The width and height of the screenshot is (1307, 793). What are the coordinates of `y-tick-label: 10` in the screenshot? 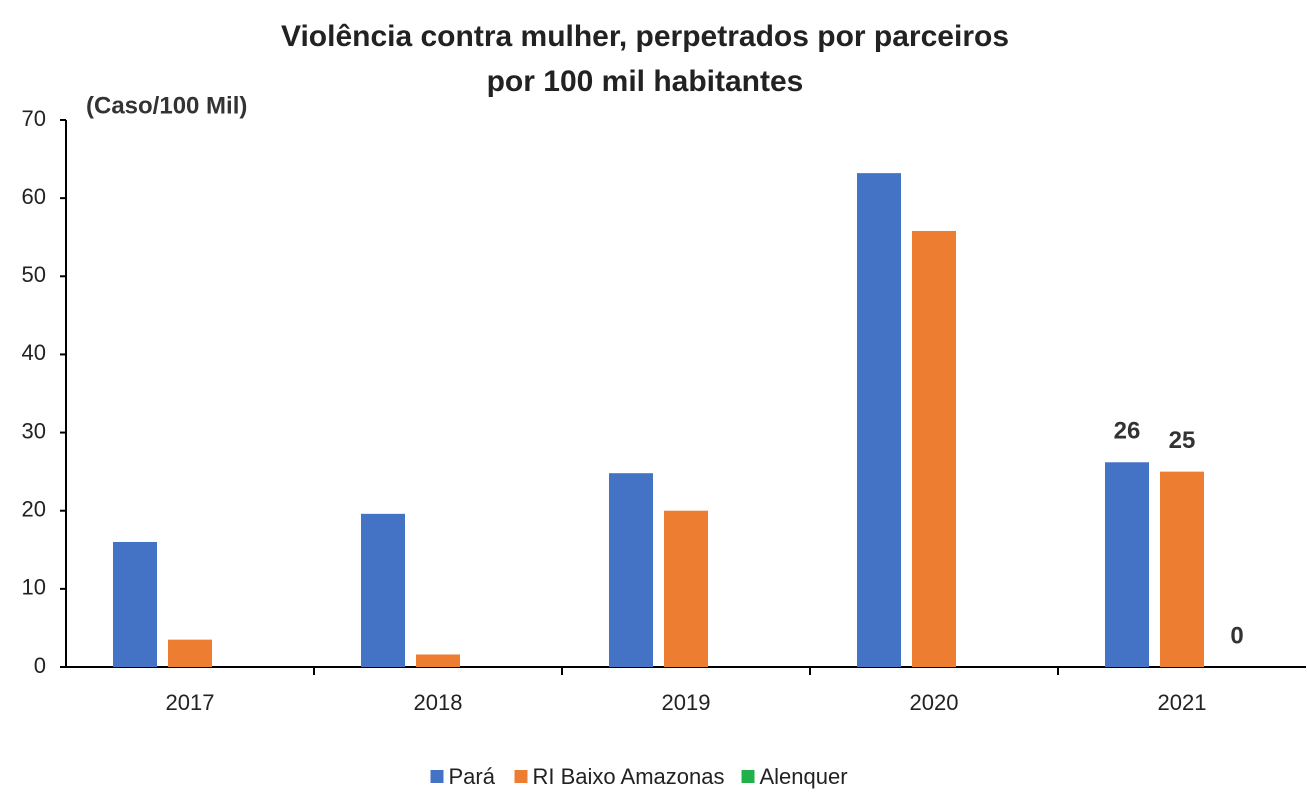 It's located at (34, 587).